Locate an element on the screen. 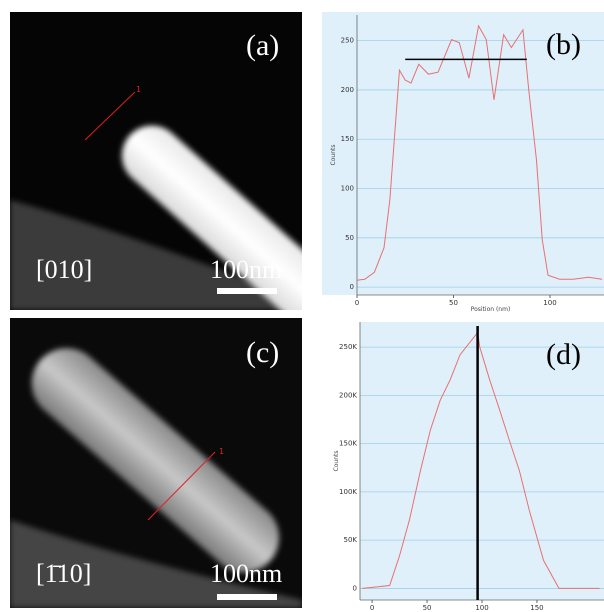  zone-axis: [1̄10] is located at coordinates (63, 573).